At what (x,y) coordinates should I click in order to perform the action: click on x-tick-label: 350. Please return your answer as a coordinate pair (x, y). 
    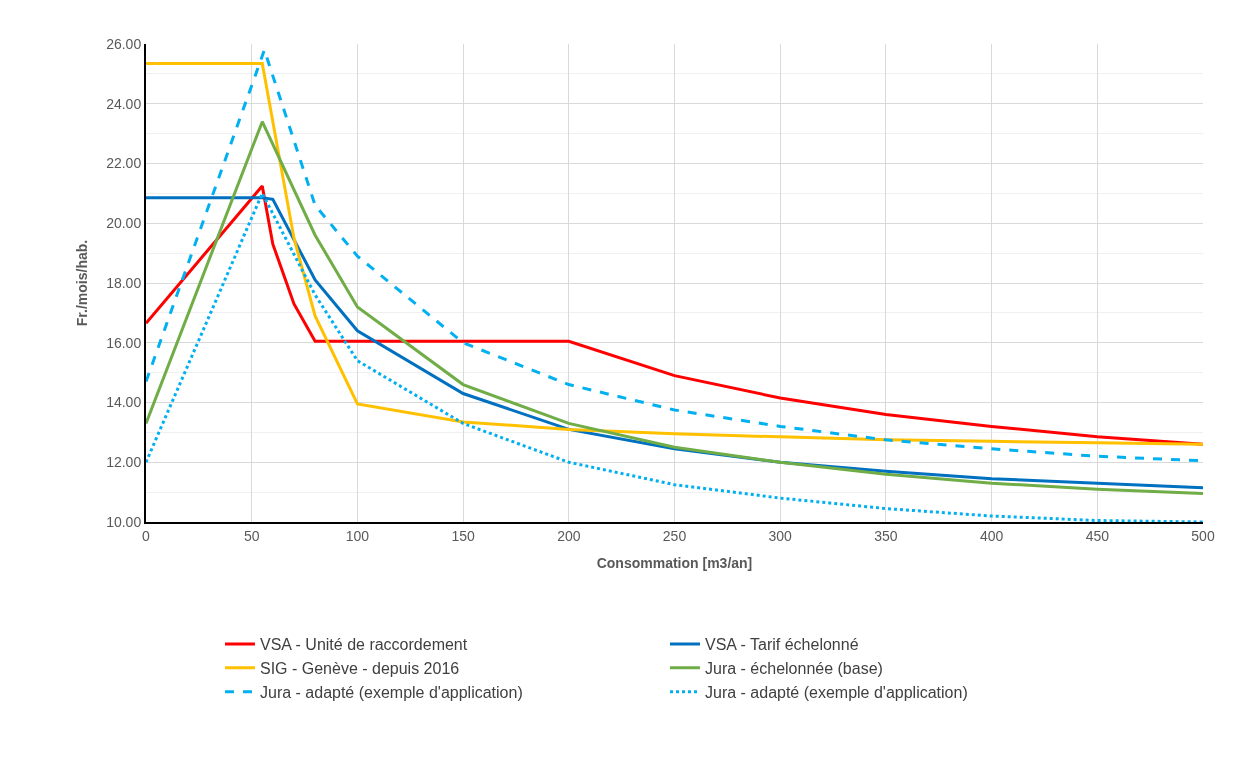
    Looking at the image, I should click on (886, 535).